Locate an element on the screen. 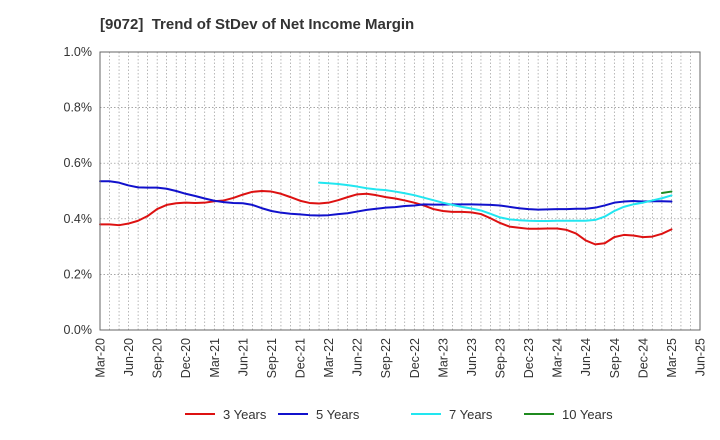 The width and height of the screenshot is (720, 440). y-tick-label: 0.0% is located at coordinates (78, 330).